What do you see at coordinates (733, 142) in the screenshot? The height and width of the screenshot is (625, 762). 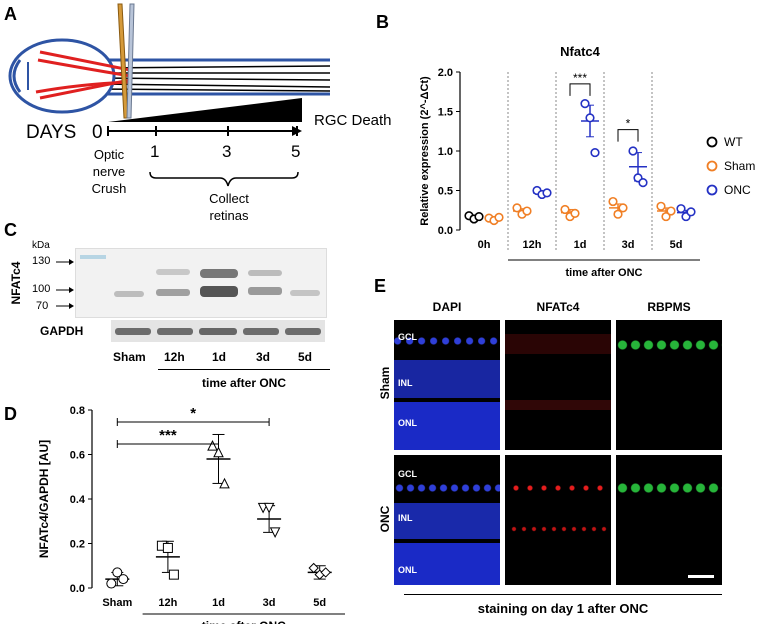 I see `legend-label: WT` at bounding box center [733, 142].